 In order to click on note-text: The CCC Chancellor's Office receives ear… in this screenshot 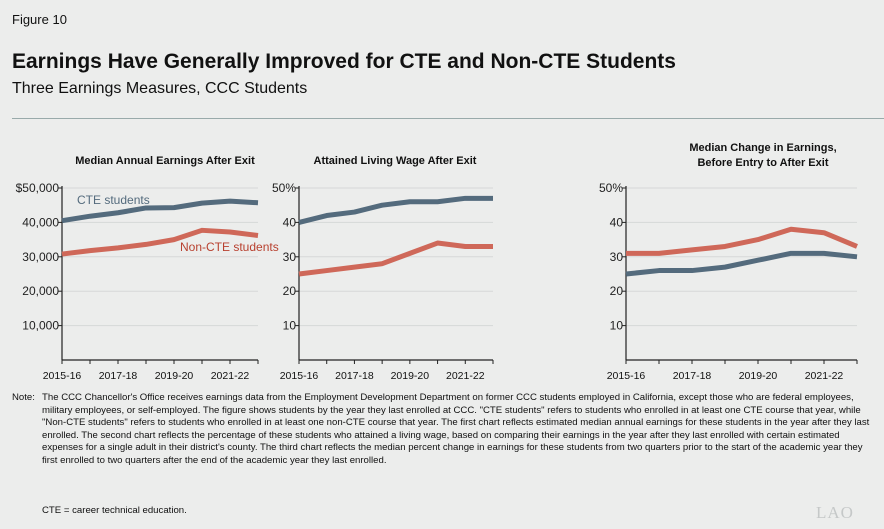, I will do `click(456, 429)`.